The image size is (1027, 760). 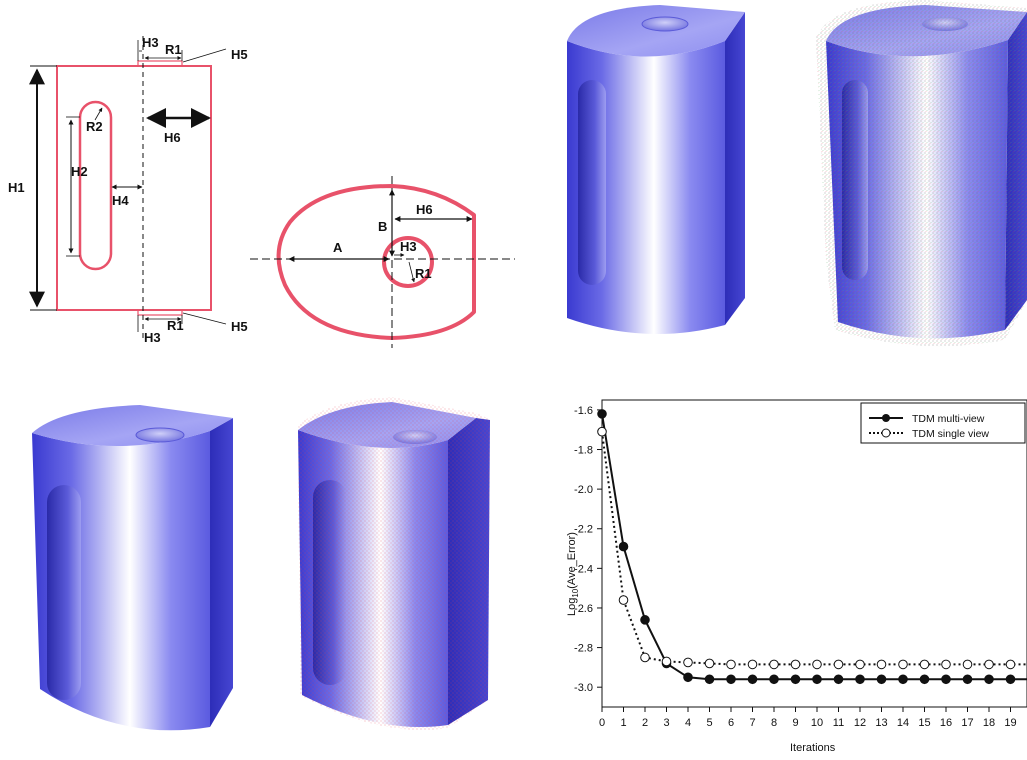 What do you see at coordinates (583, 451) in the screenshot?
I see `y-tick-label: -1.8` at bounding box center [583, 451].